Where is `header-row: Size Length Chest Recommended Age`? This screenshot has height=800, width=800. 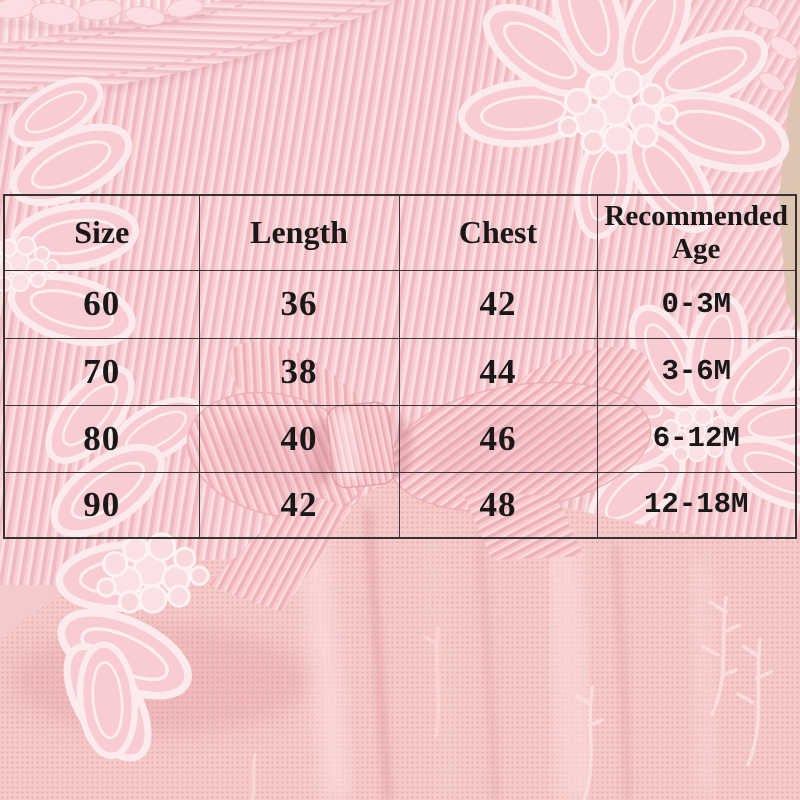 header-row: Size Length Chest Recommended Age is located at coordinates (400, 232).